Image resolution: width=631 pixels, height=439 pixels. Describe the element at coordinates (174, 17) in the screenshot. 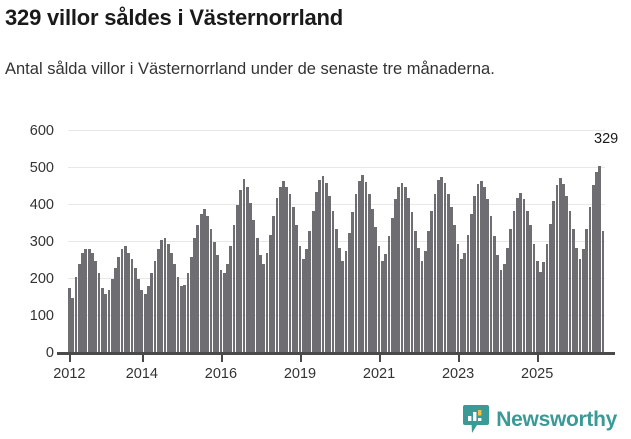

I see `chart-title: 329 villor såldes i Västernorrland` at that location.